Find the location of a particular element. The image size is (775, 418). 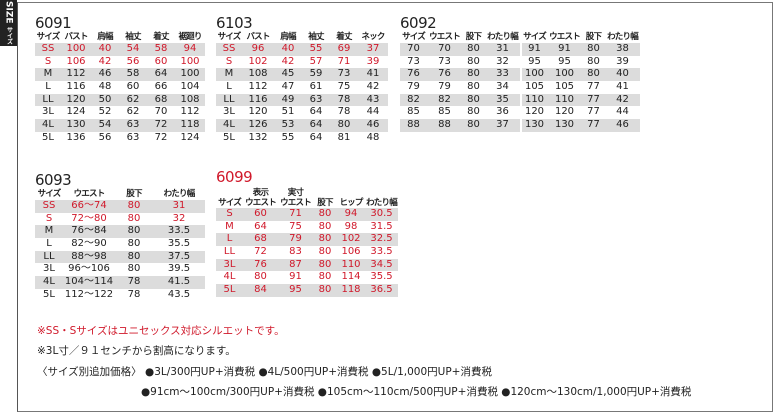

table-cell: 104〜114 is located at coordinates (89, 282).